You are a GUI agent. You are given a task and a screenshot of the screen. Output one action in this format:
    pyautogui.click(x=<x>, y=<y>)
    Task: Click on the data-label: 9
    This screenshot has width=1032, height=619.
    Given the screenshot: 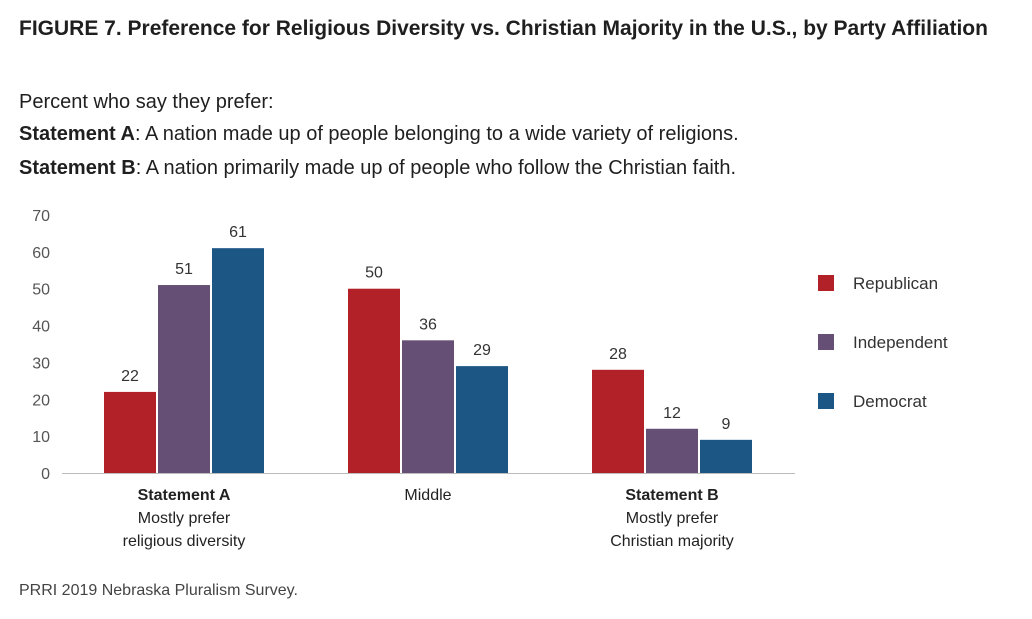 What is the action you would take?
    pyautogui.click(x=726, y=424)
    